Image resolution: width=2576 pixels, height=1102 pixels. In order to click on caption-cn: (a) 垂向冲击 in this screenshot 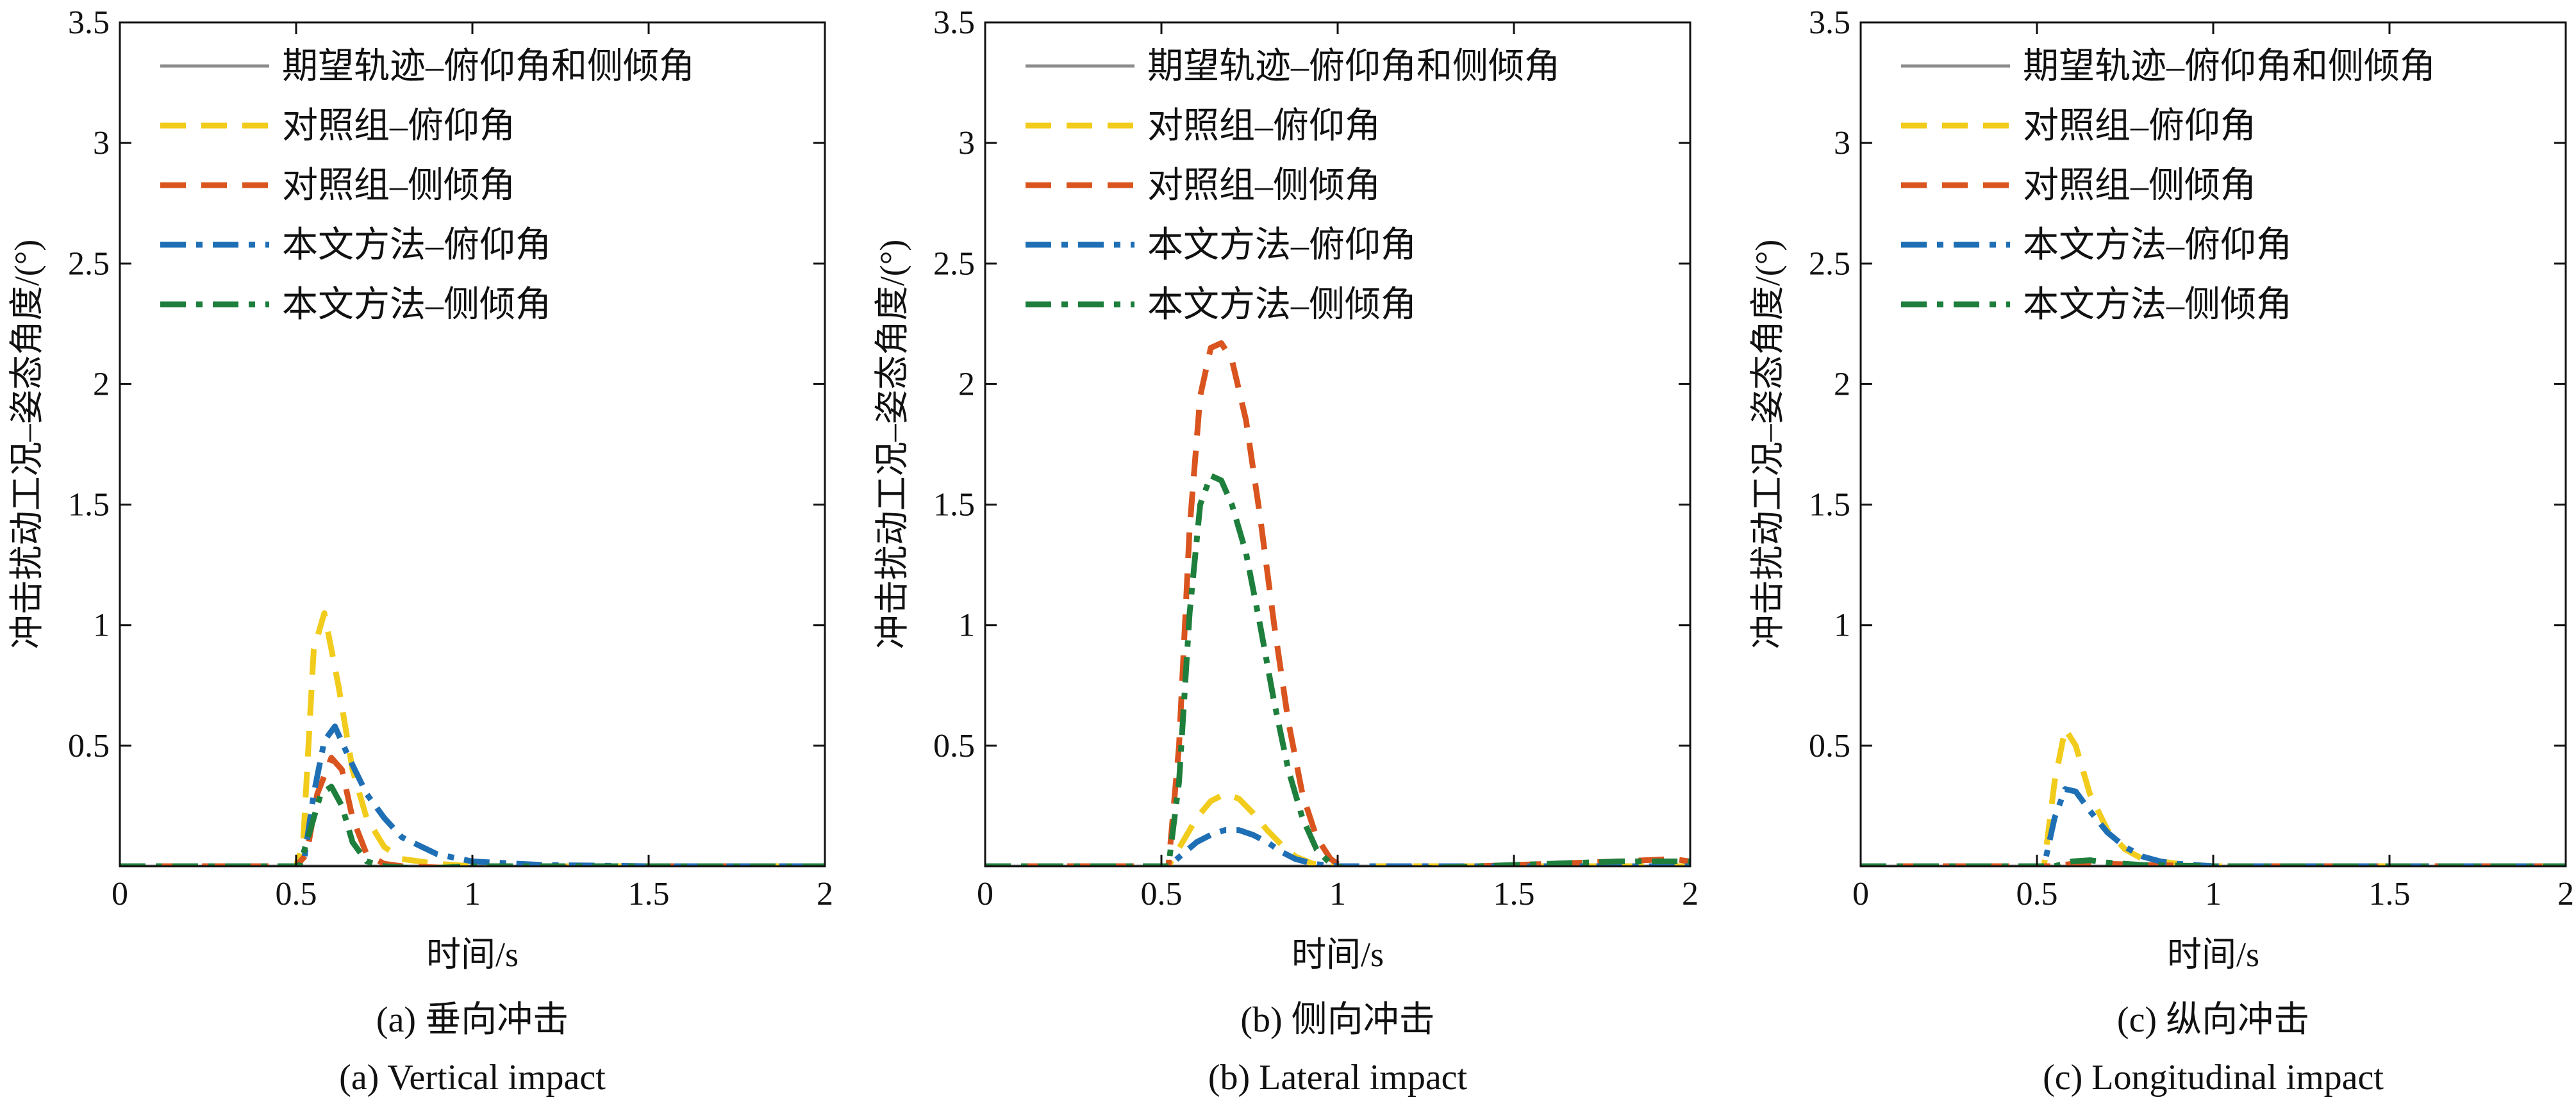, I will do `click(472, 1020)`.